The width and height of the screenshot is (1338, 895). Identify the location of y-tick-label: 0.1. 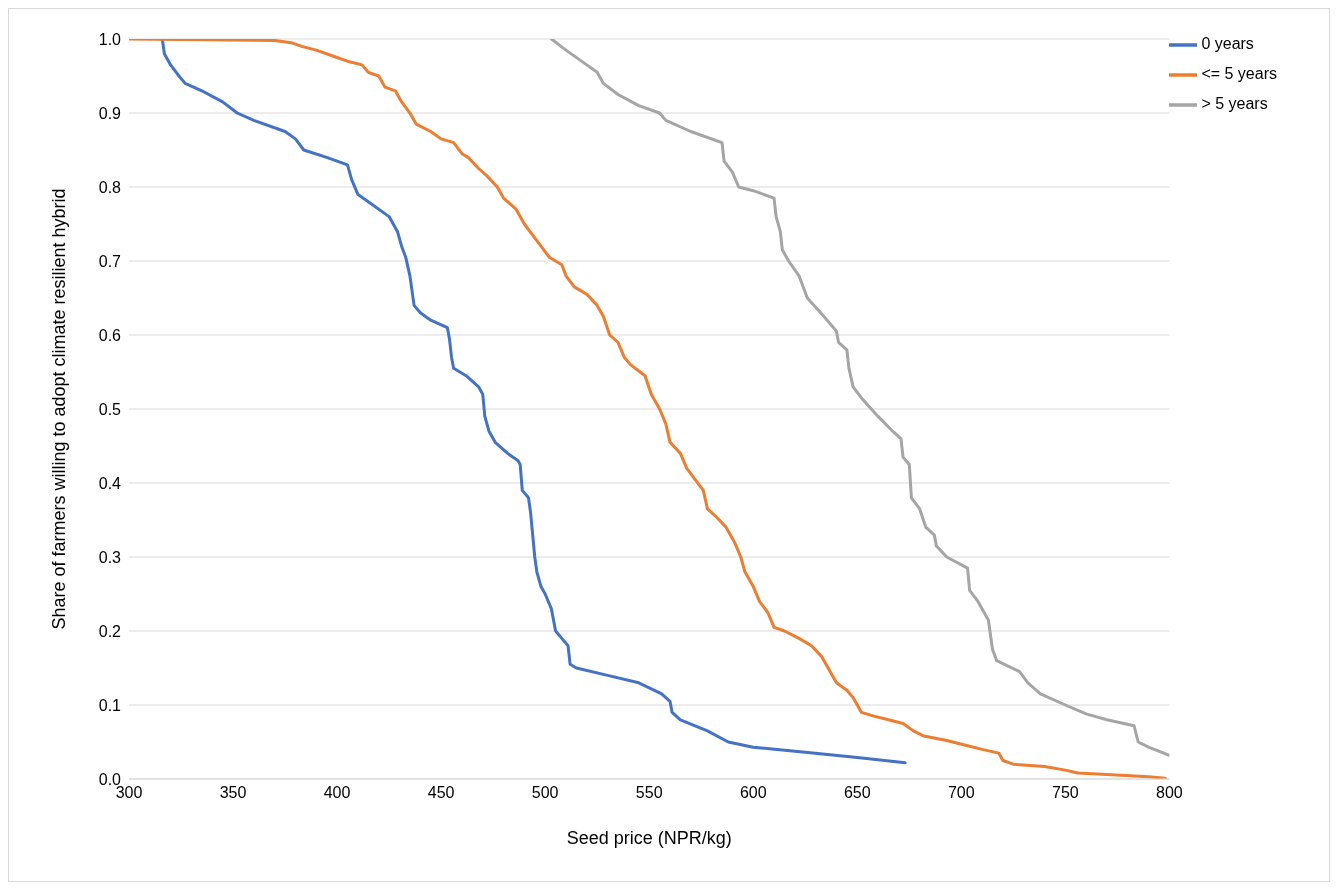
(110, 705).